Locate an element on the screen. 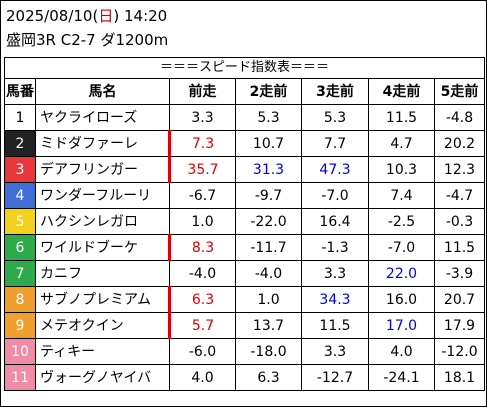 This screenshot has width=487, height=407. col-header-number: 馬番 is located at coordinates (20, 91).